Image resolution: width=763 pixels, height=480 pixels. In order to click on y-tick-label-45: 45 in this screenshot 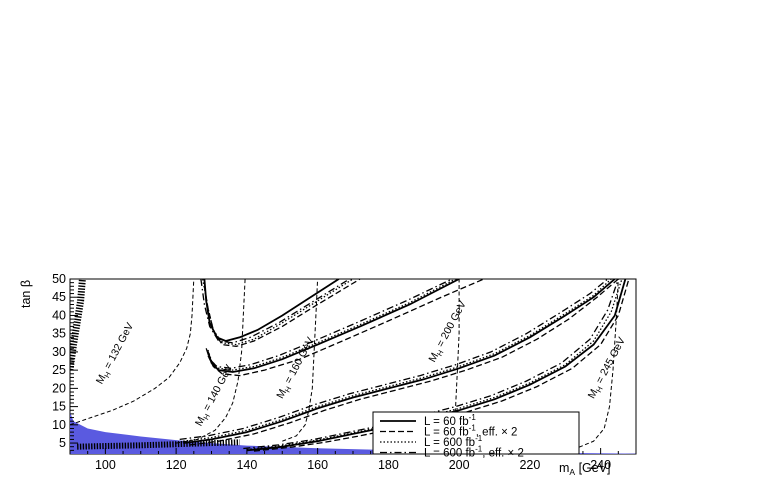, I will do `click(59, 297)`.